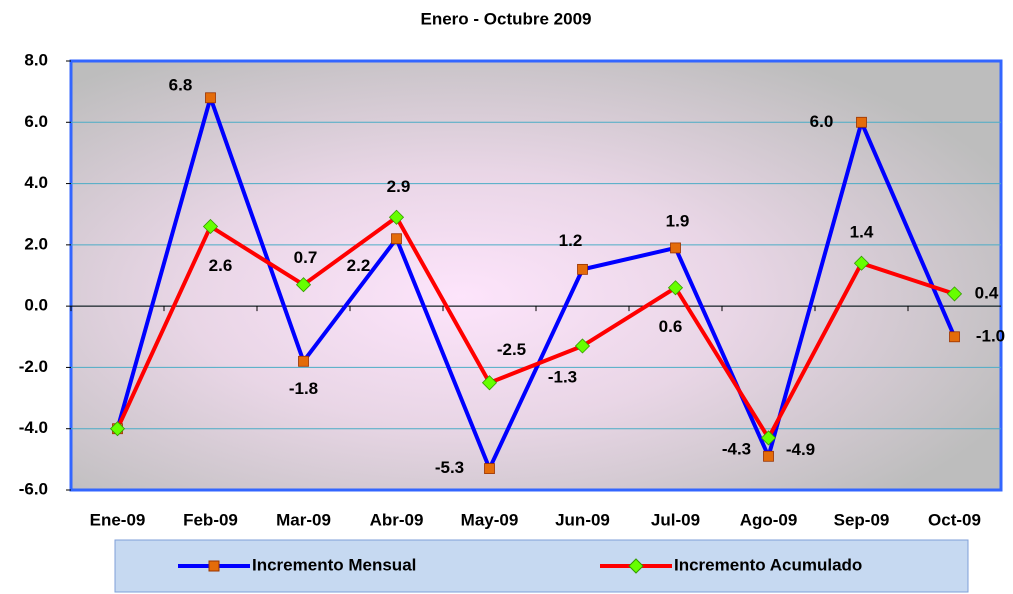 The width and height of the screenshot is (1013, 594). I want to click on data-label: 1.2, so click(571, 240).